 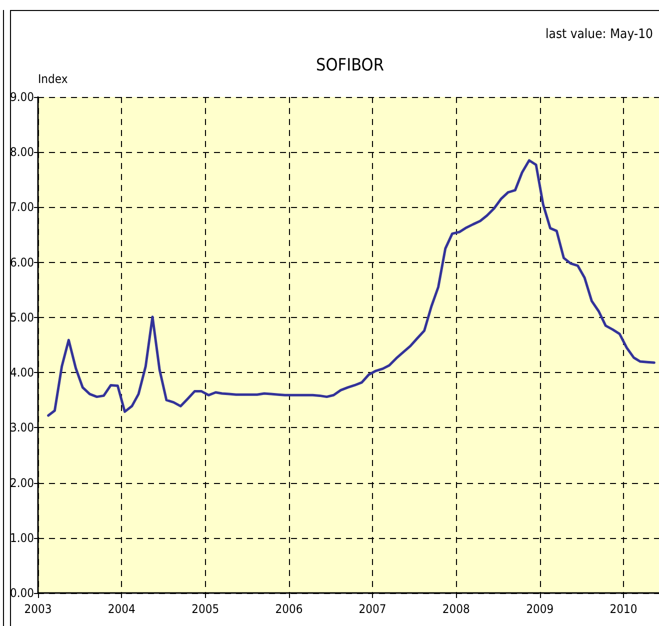 I want to click on x-tick-label: 2010, so click(x=624, y=609).